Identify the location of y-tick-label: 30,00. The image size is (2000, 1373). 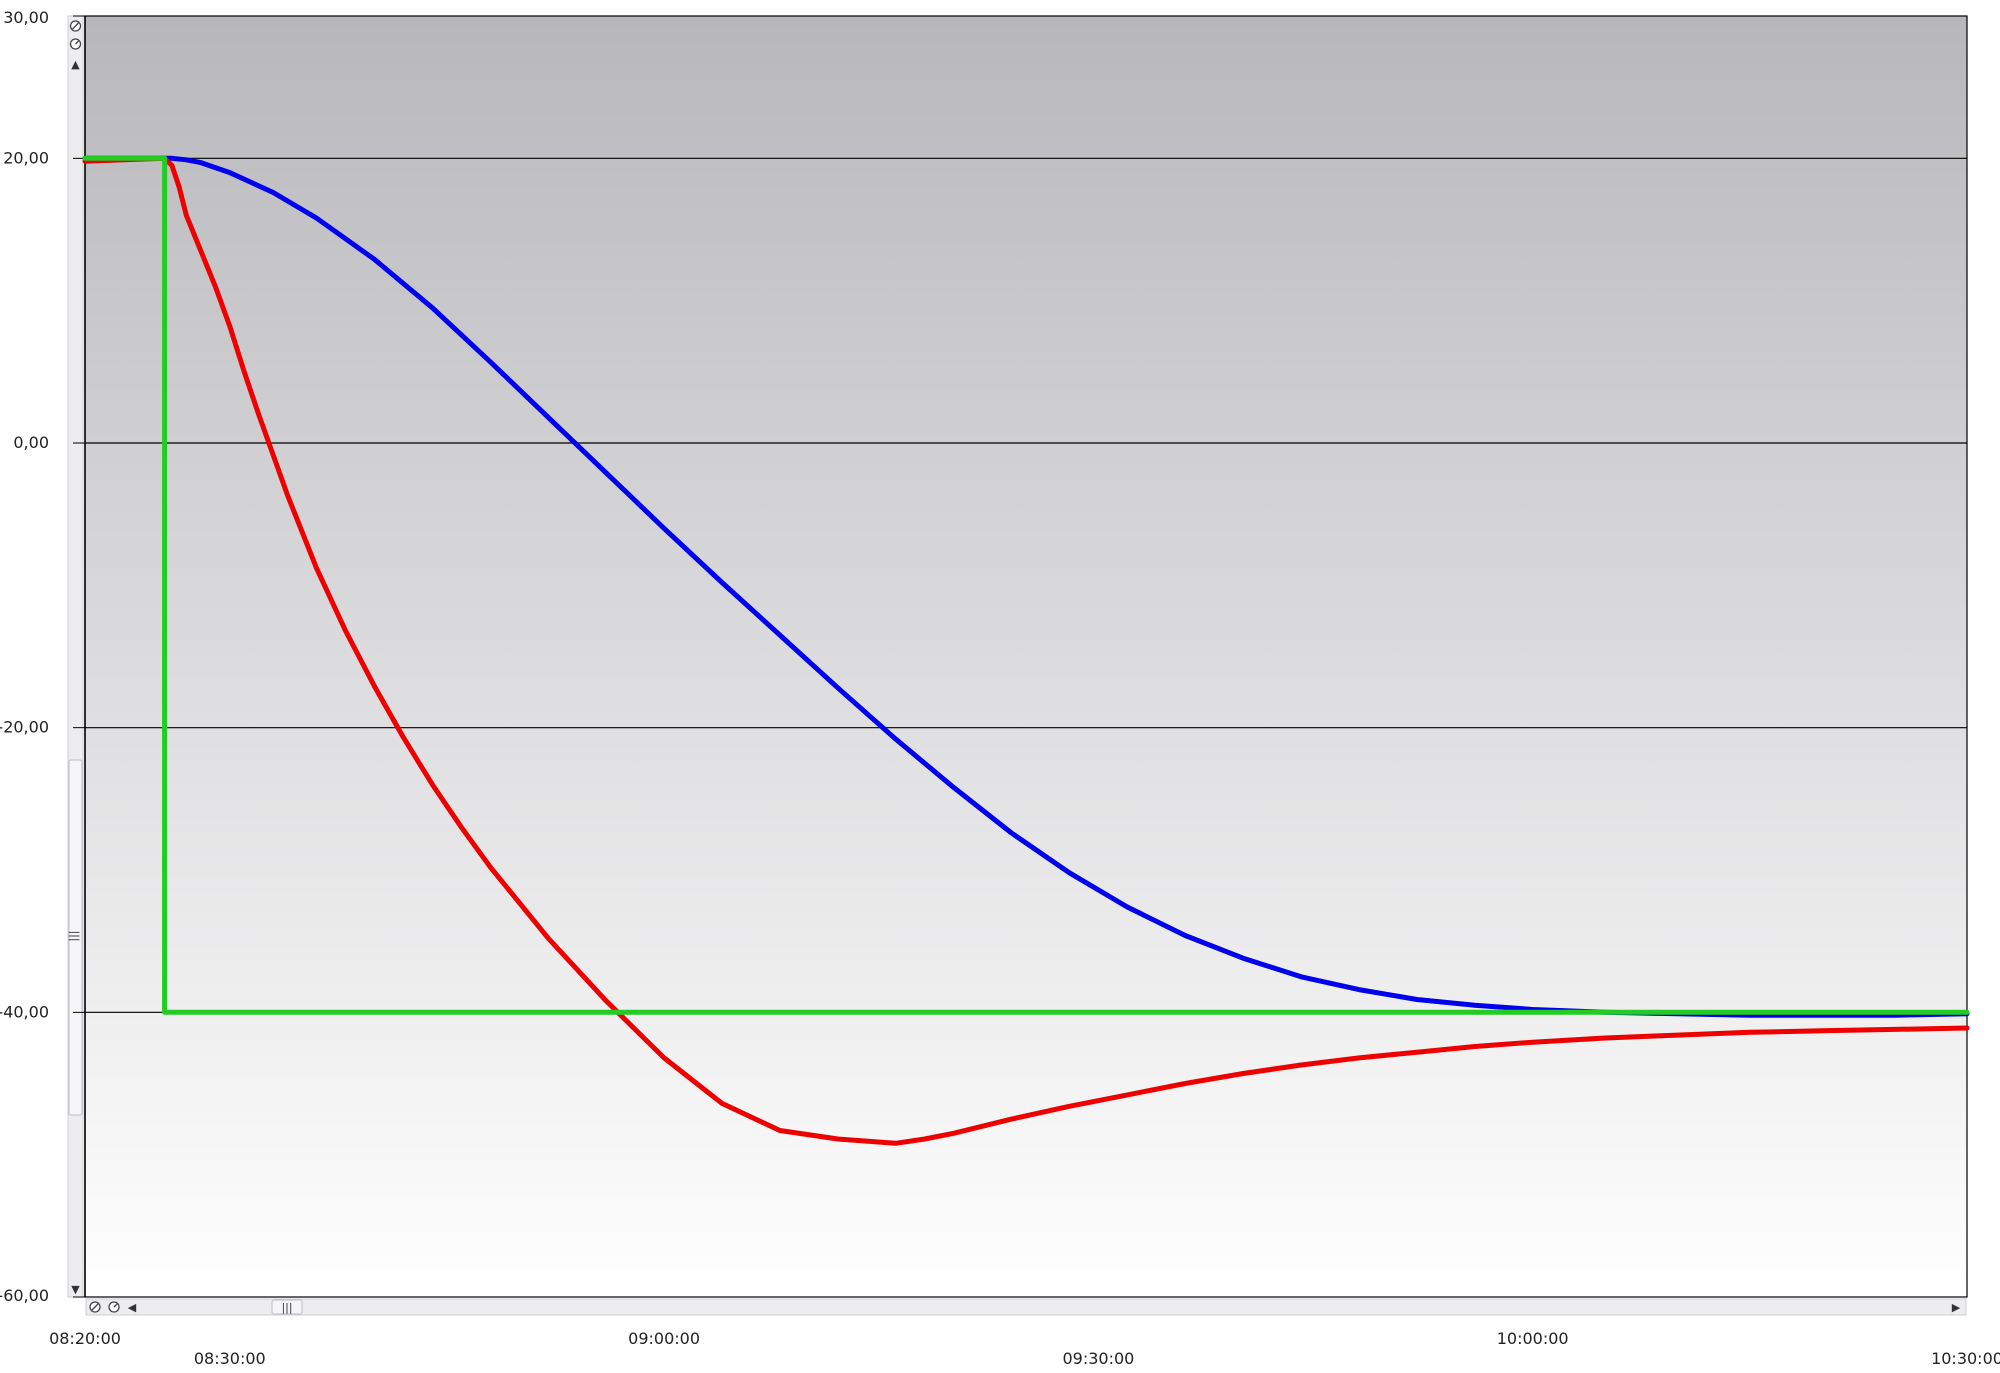
(26, 17).